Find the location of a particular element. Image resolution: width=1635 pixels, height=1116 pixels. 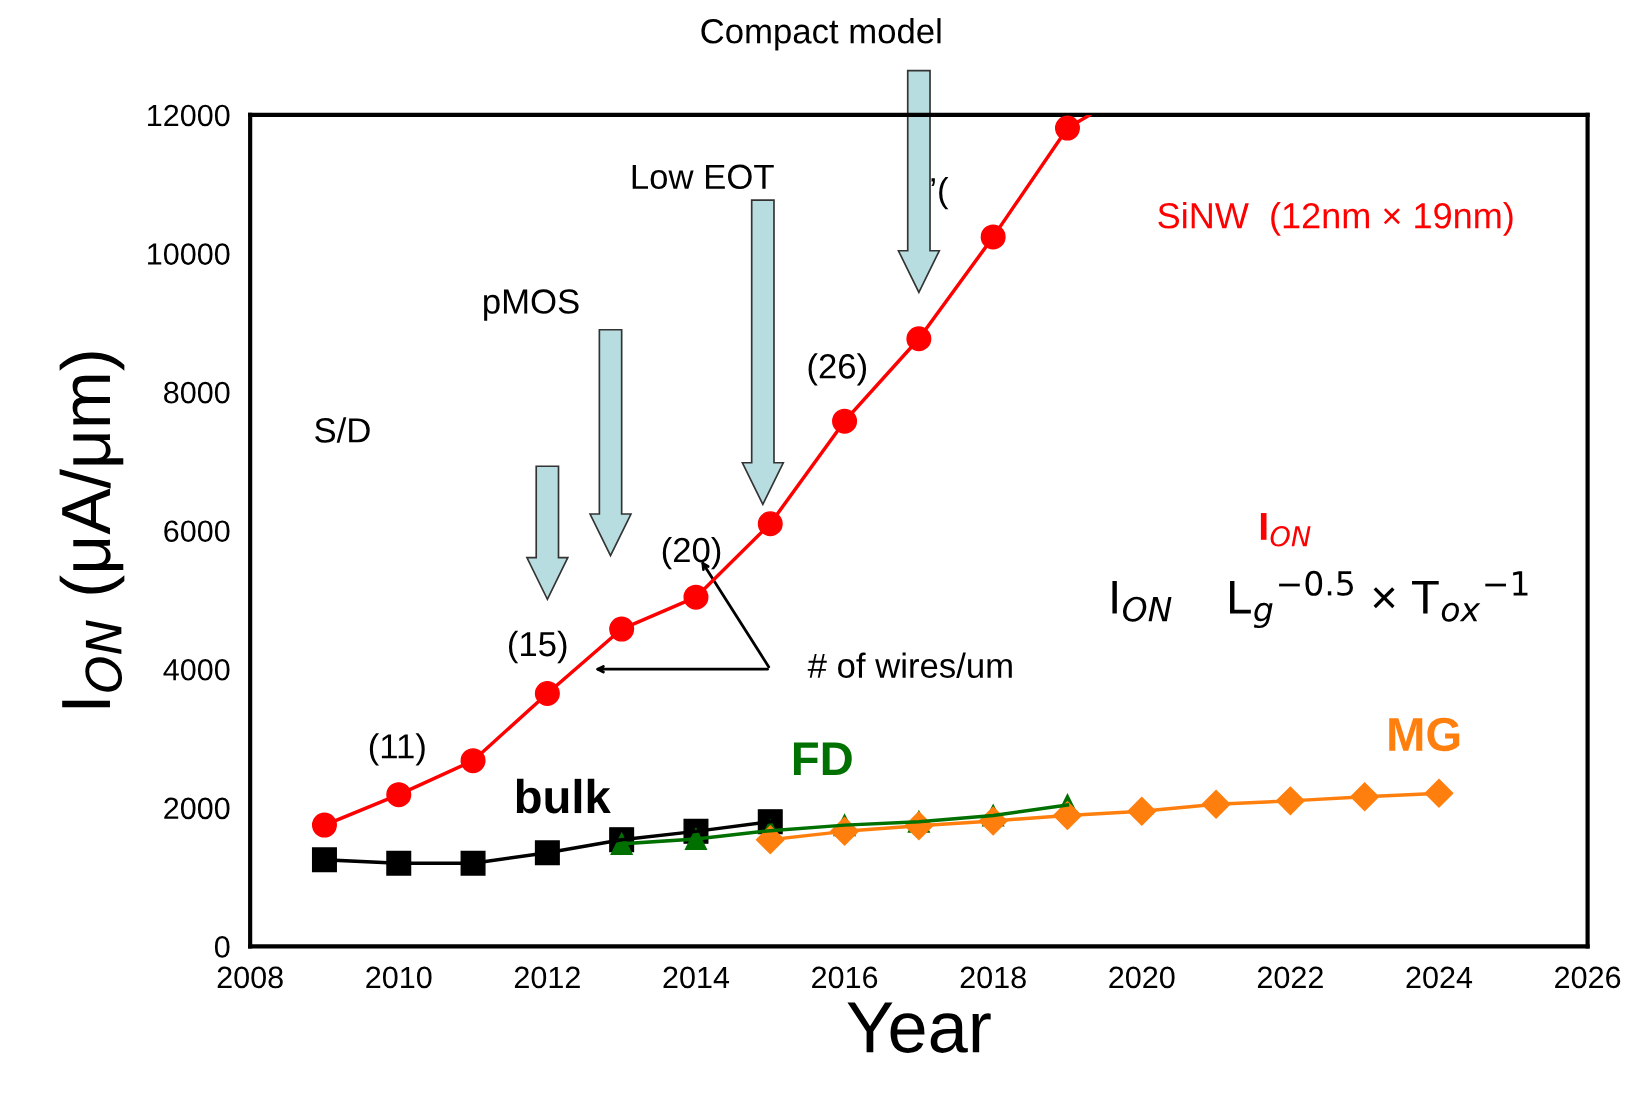

annotation: (20) is located at coordinates (691, 553).